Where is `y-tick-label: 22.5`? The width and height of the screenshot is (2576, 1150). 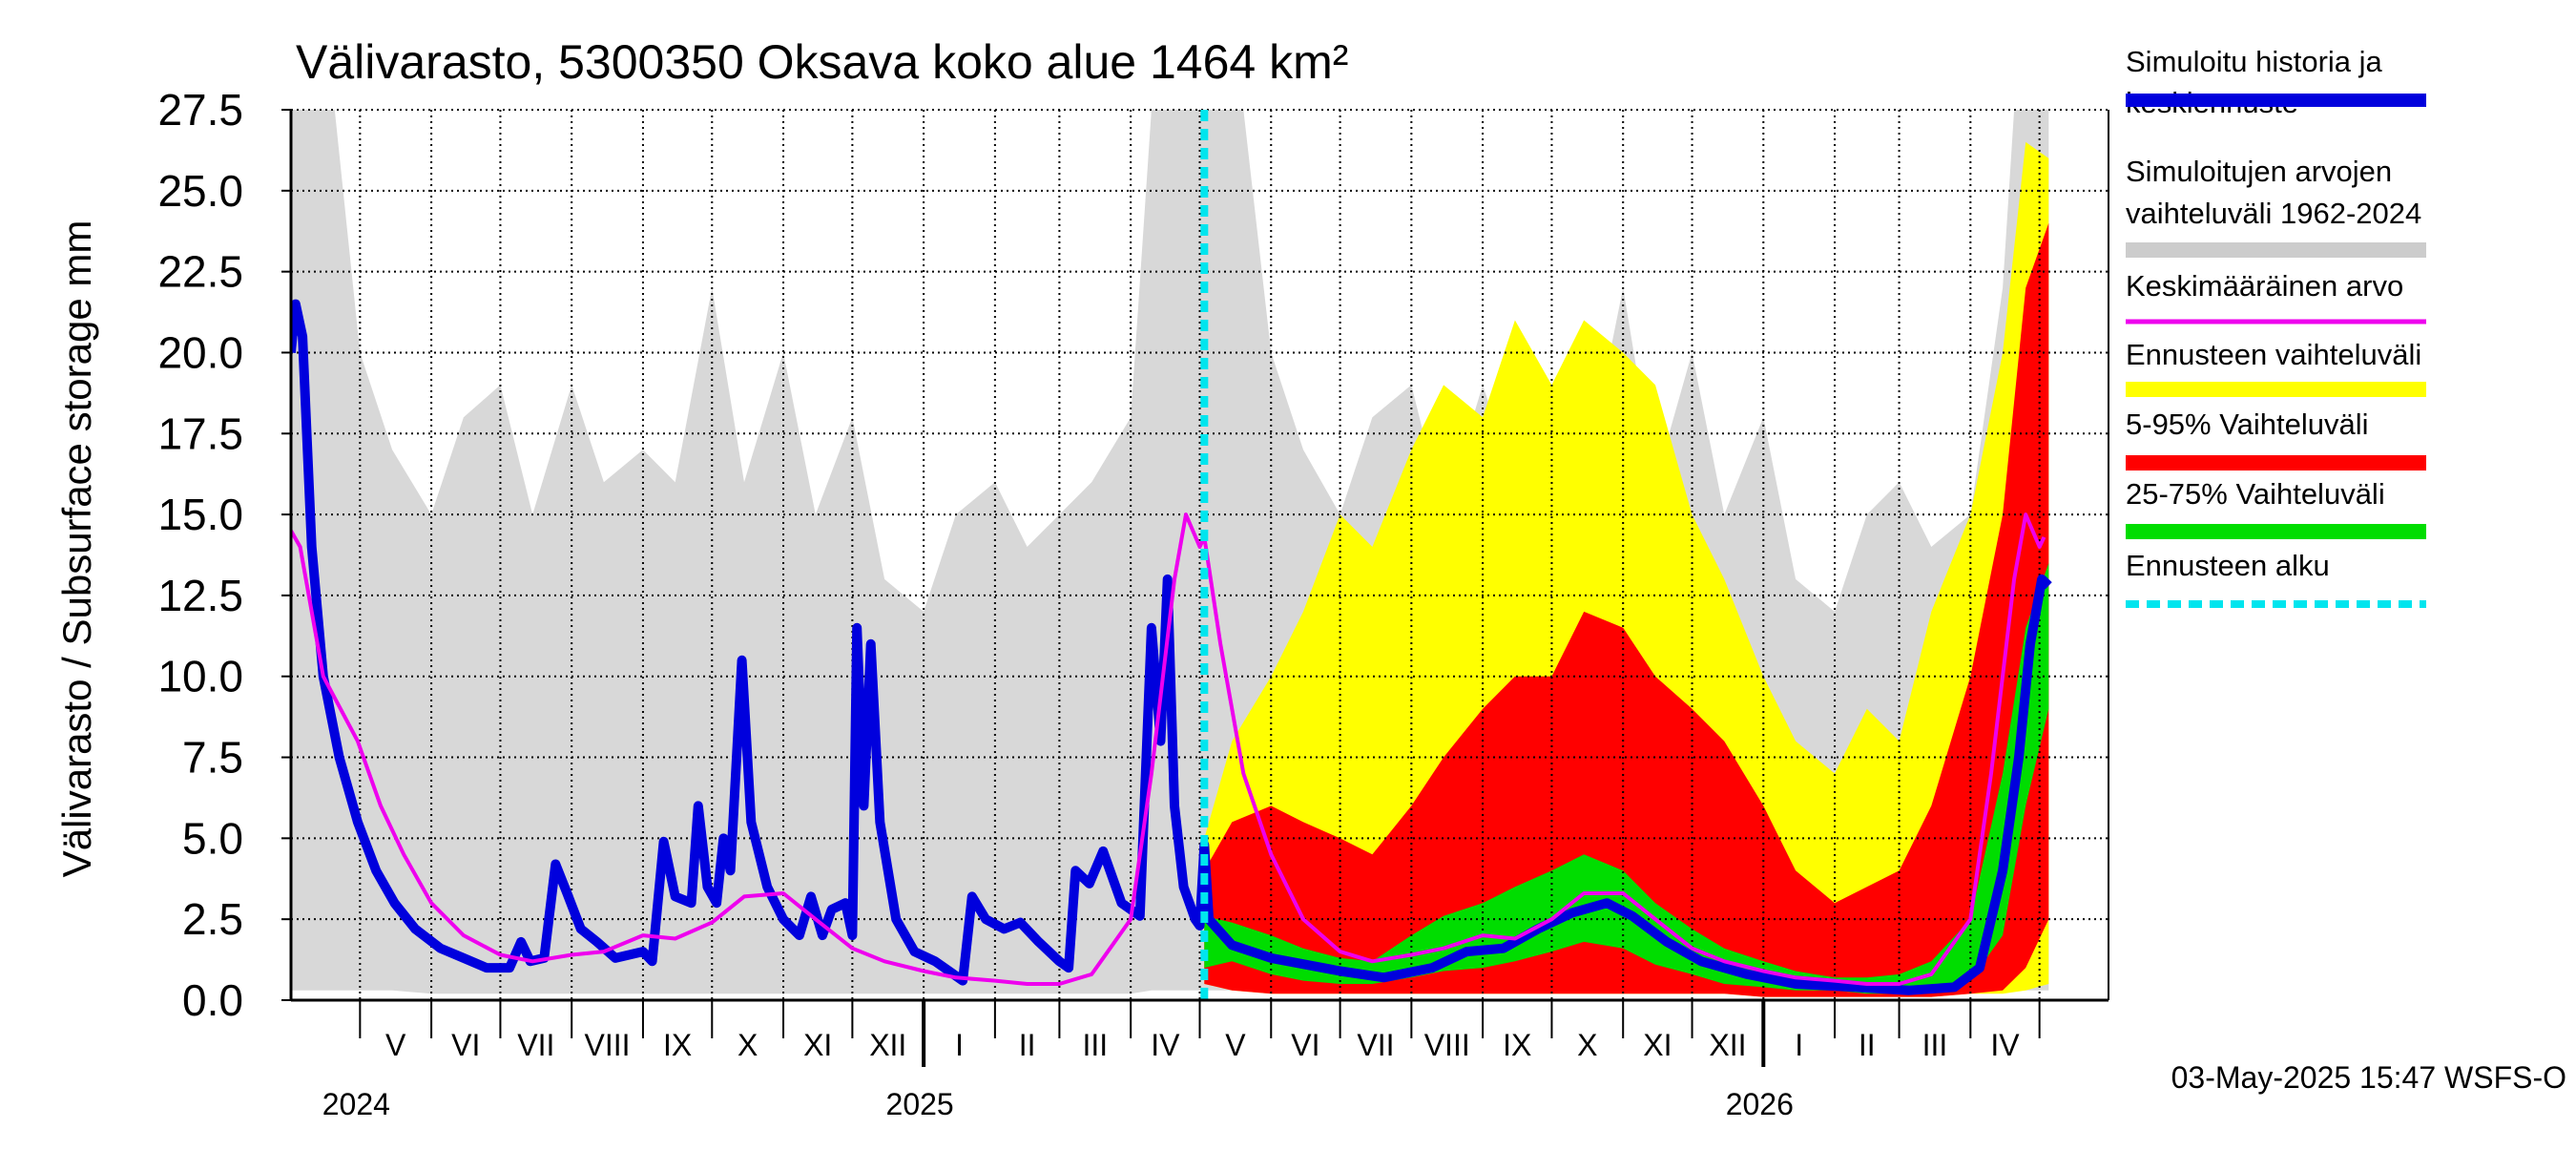
y-tick-label: 22.5 is located at coordinates (200, 272).